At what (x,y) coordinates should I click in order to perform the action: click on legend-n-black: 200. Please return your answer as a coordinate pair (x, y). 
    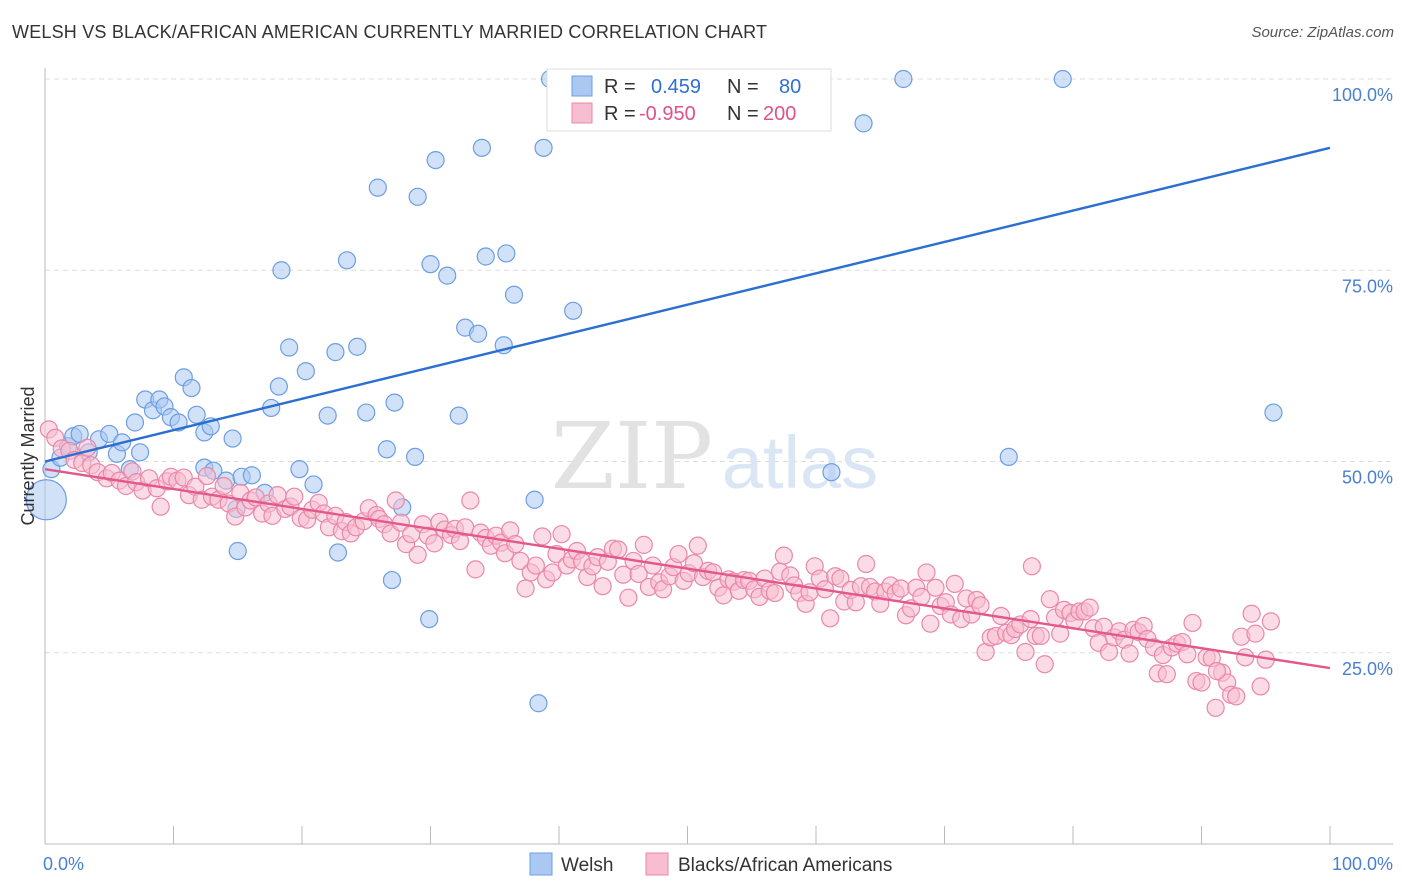
    Looking at the image, I should click on (779, 114).